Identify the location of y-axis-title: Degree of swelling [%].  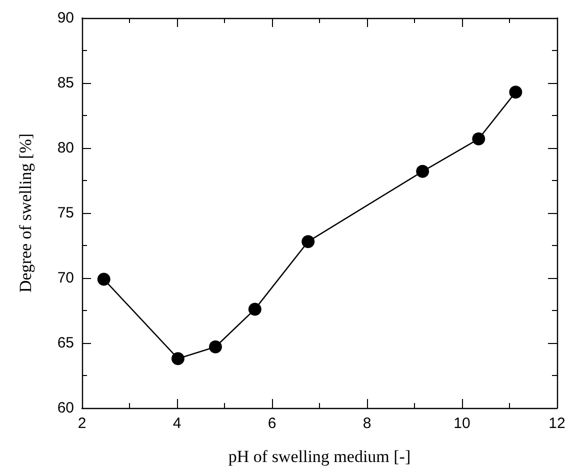
(25, 213).